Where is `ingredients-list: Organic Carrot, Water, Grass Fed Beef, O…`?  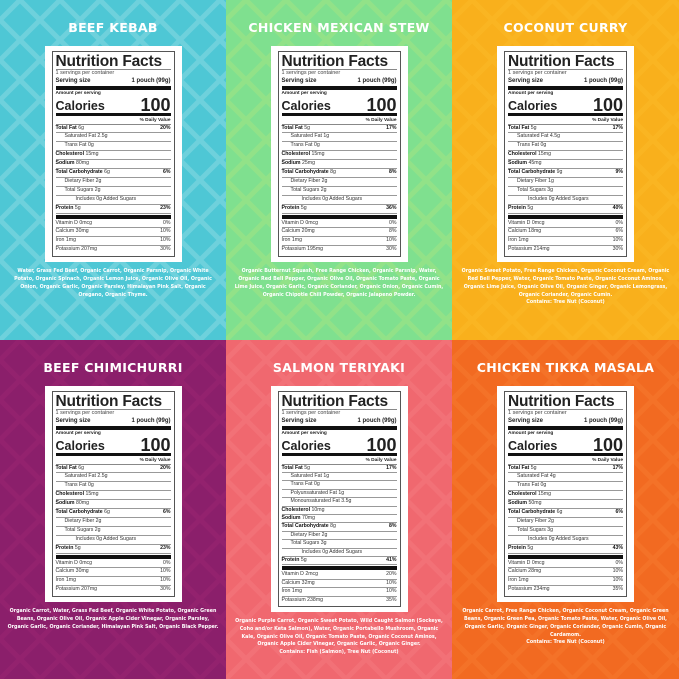 ingredients-list: Organic Carrot, Water, Grass Fed Beef, O… is located at coordinates (113, 619).